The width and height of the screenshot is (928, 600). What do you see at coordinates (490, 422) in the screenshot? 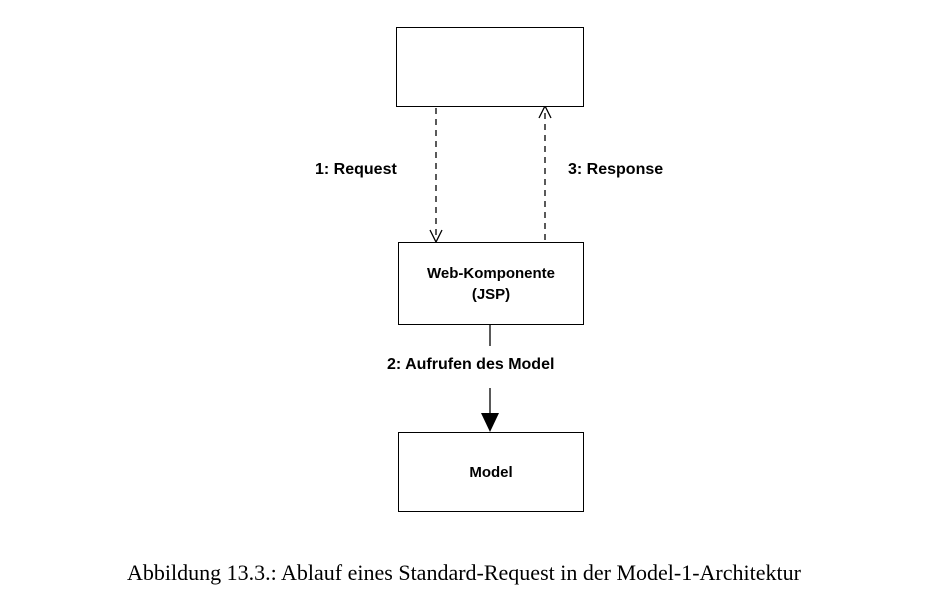
I see `call-model-arrow-head` at bounding box center [490, 422].